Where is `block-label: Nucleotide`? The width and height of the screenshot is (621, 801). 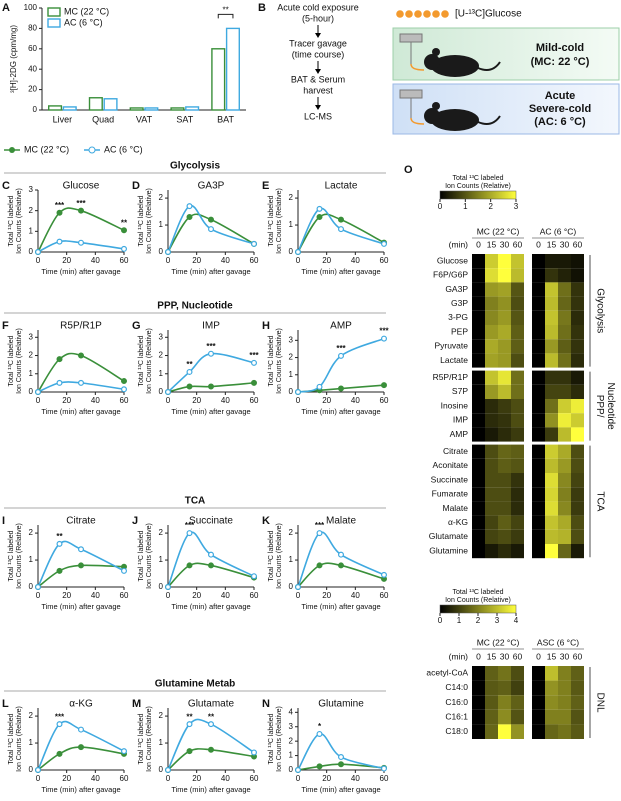
block-label: Nucleotide is located at coordinates (610, 406).